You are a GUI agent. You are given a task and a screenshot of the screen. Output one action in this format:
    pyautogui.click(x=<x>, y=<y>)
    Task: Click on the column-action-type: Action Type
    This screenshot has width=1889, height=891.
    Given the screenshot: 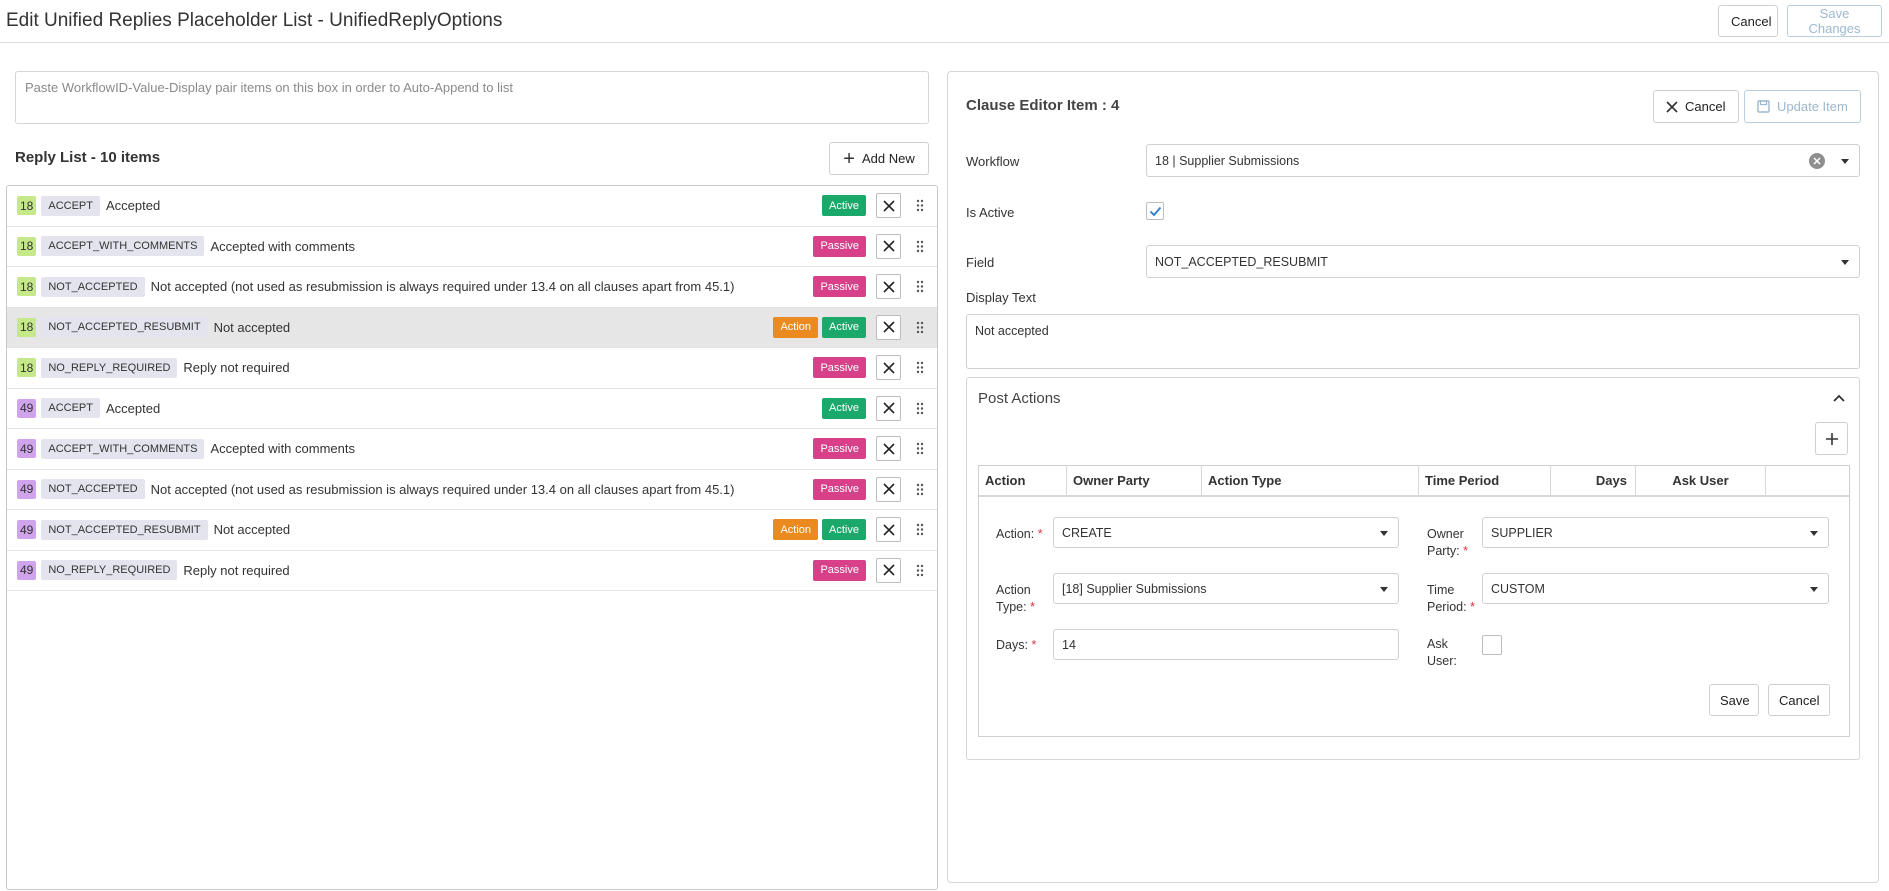 What is the action you would take?
    pyautogui.click(x=1310, y=480)
    